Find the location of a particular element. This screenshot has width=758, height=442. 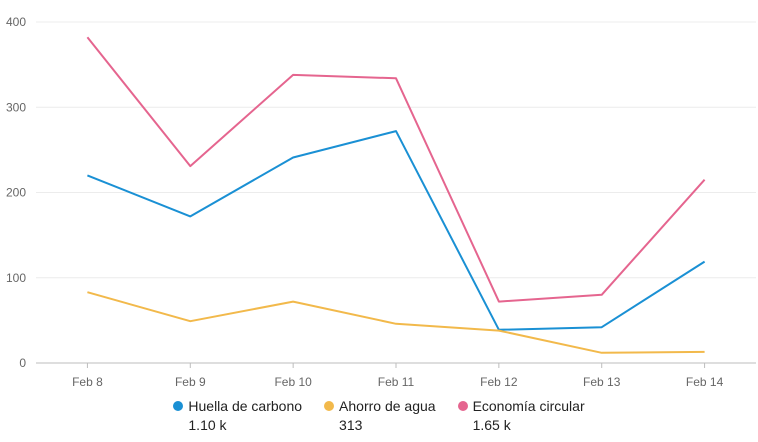

y-tick-label: 0 is located at coordinates (22, 363).